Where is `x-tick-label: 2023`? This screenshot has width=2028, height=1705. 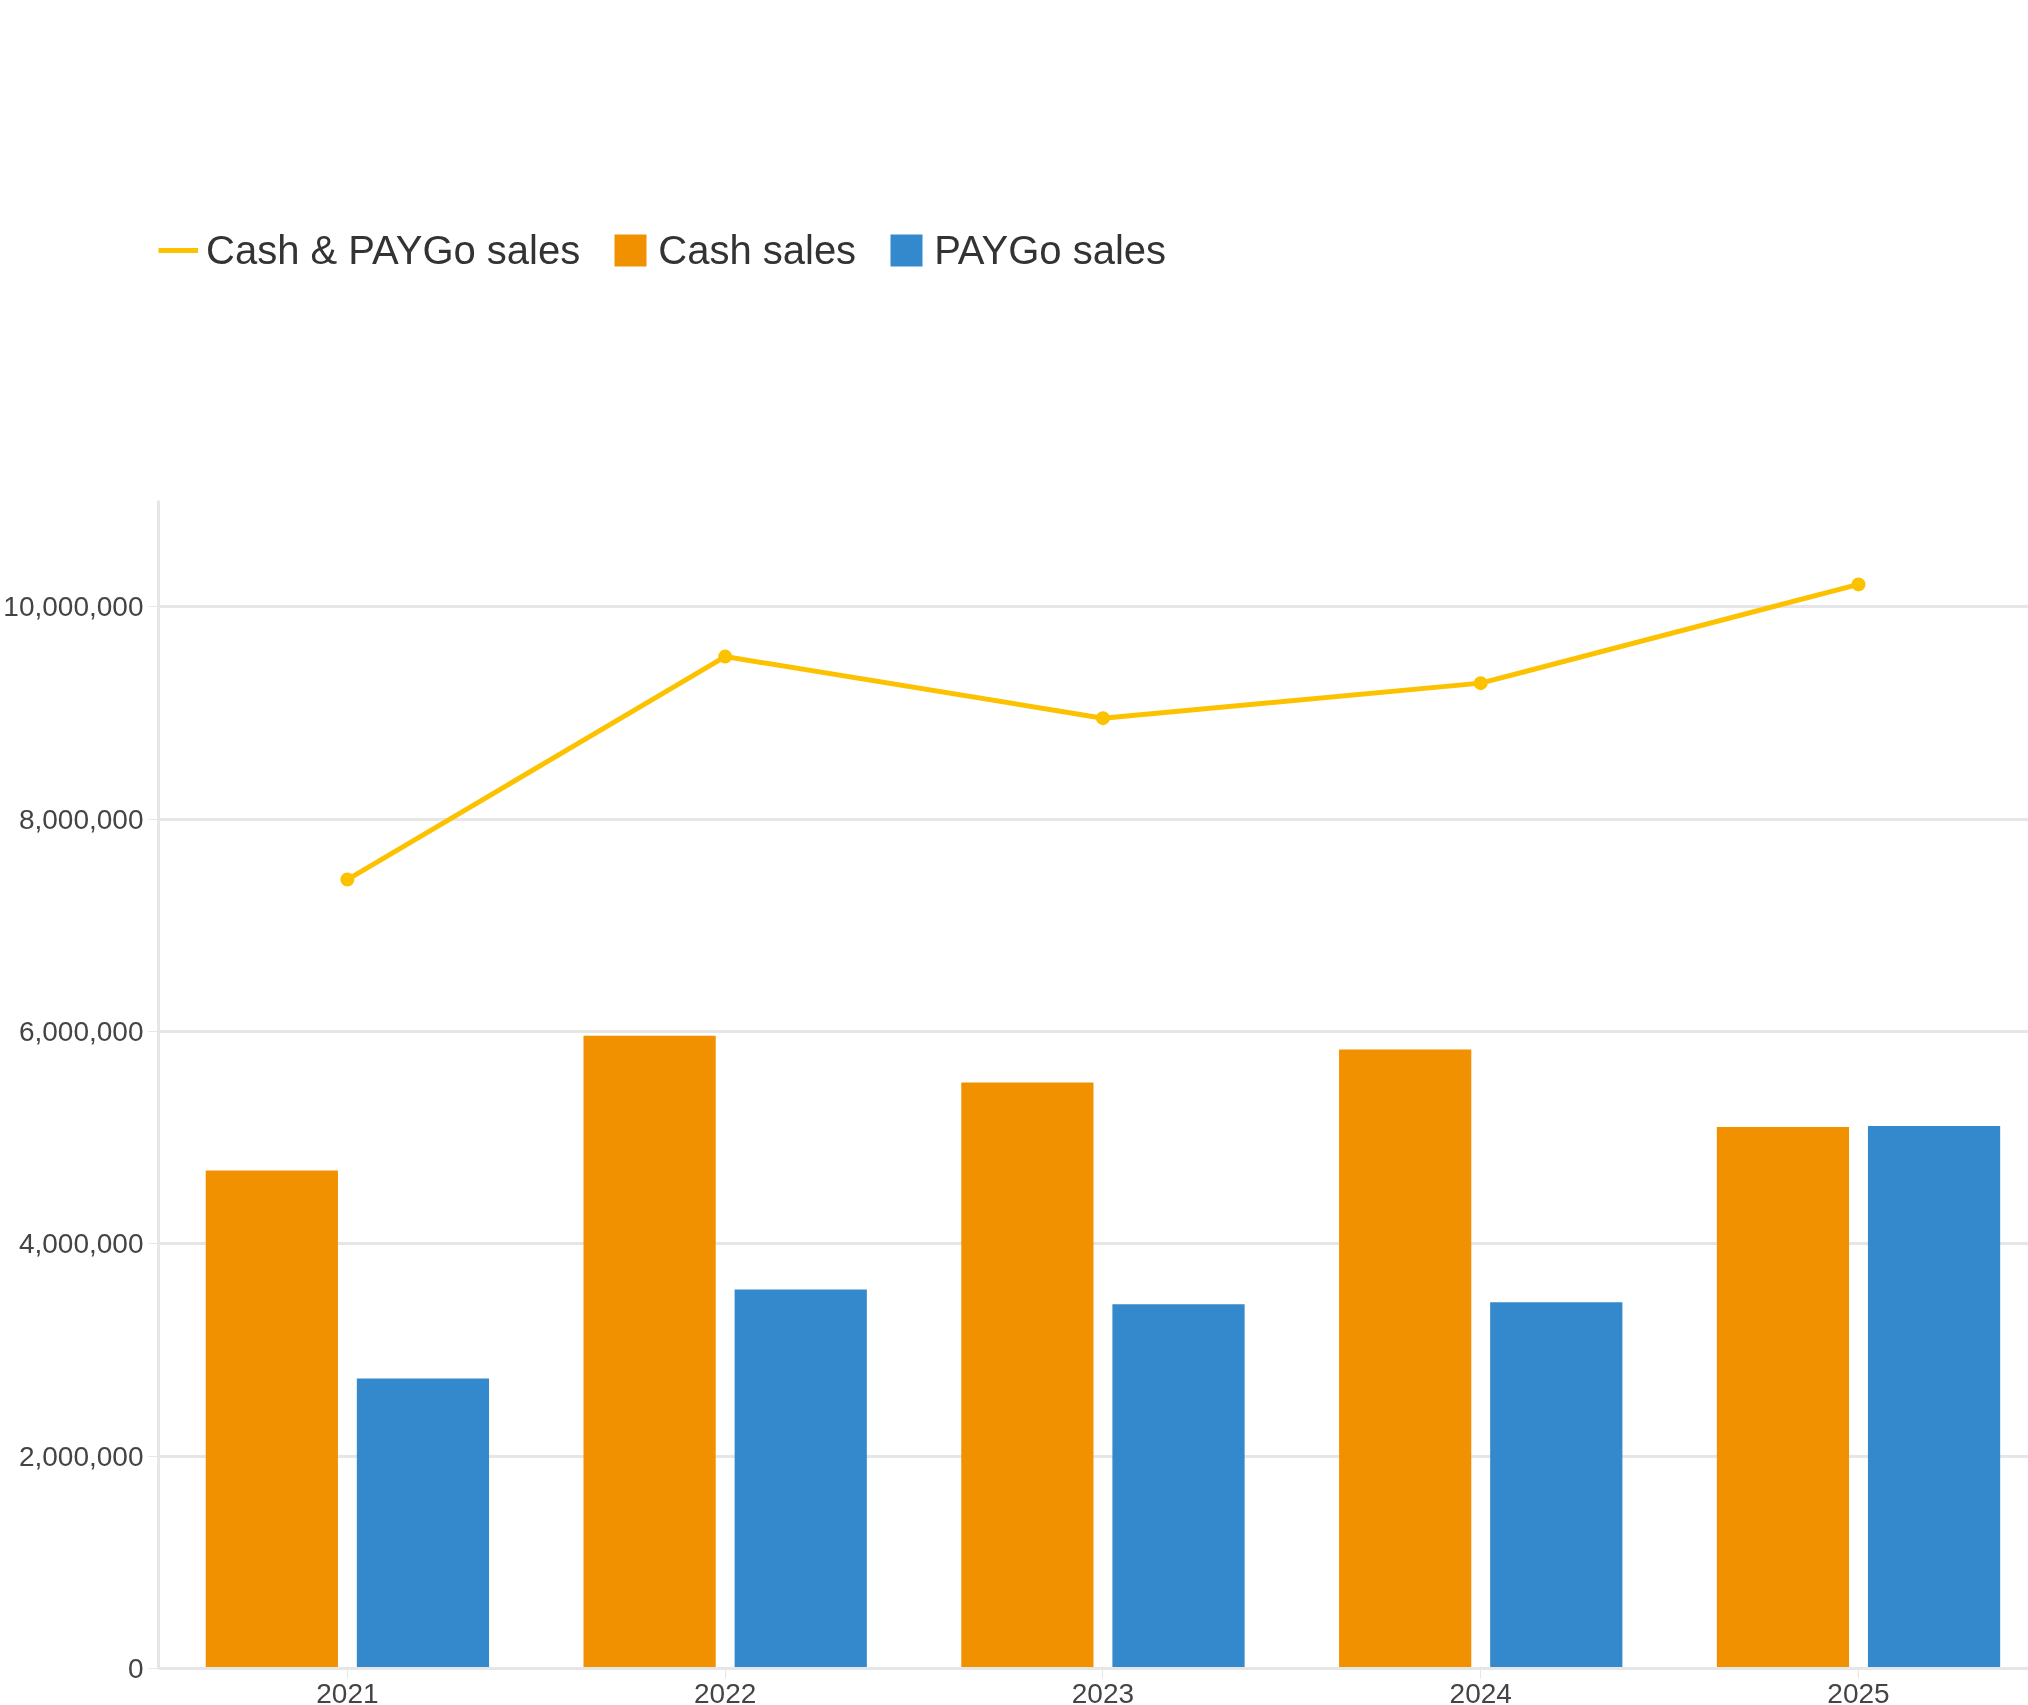 x-tick-label: 2023 is located at coordinates (1103, 1691).